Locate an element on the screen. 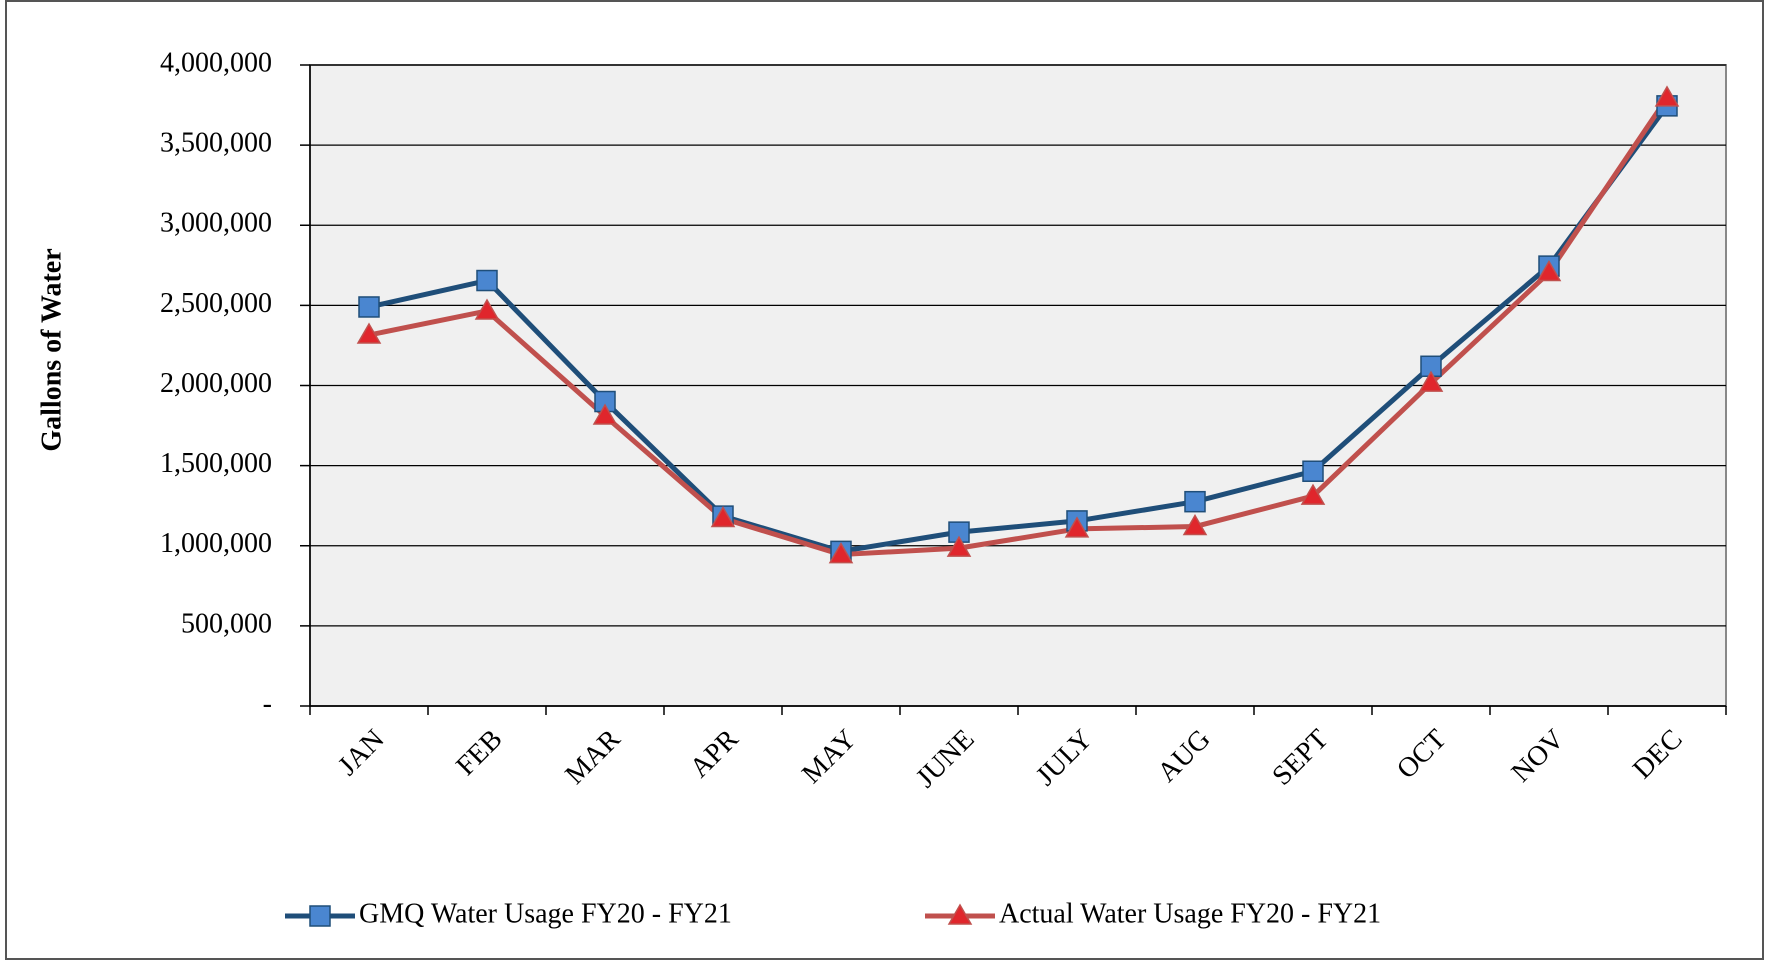 Image resolution: width=1769 pixels, height=960 pixels. legend-label: Actual Water Usage FY20 - FY21 is located at coordinates (1190, 913).